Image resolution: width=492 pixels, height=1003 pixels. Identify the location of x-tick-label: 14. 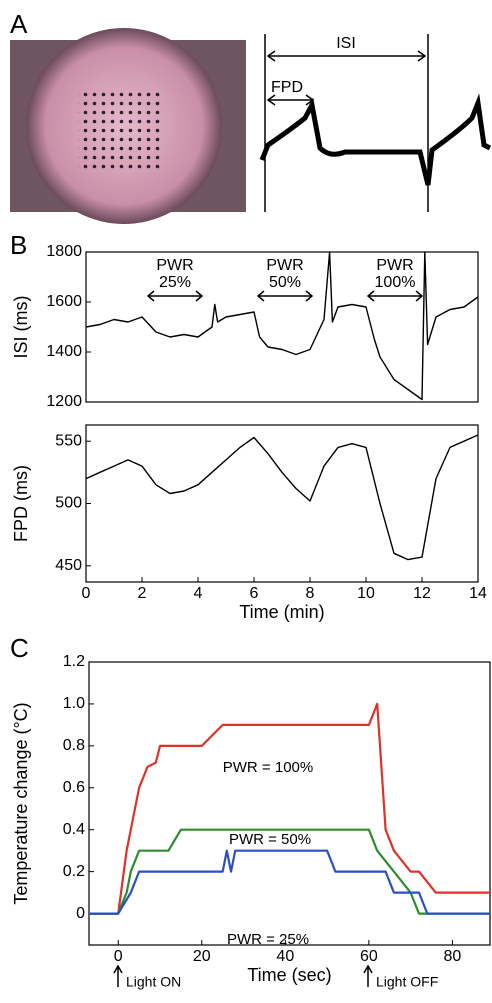
(478, 593).